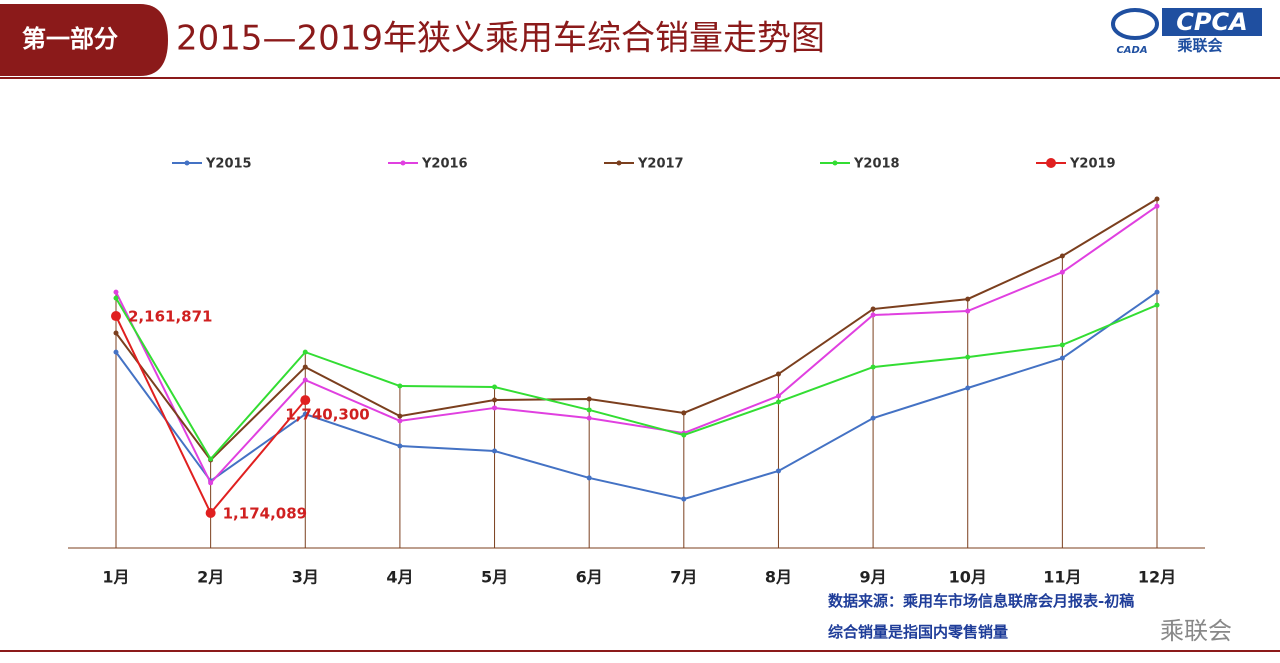 This screenshot has height=663, width=1280. I want to click on definition-note: 综合销量是指国内零售销量, so click(918, 632).